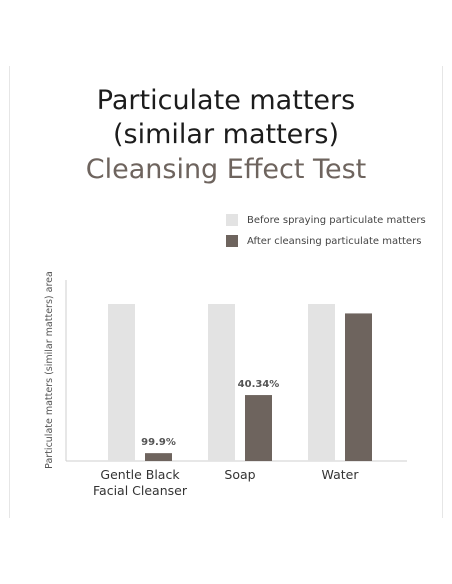 This screenshot has height=584, width=452. I want to click on left-border-line, so click(9, 292).